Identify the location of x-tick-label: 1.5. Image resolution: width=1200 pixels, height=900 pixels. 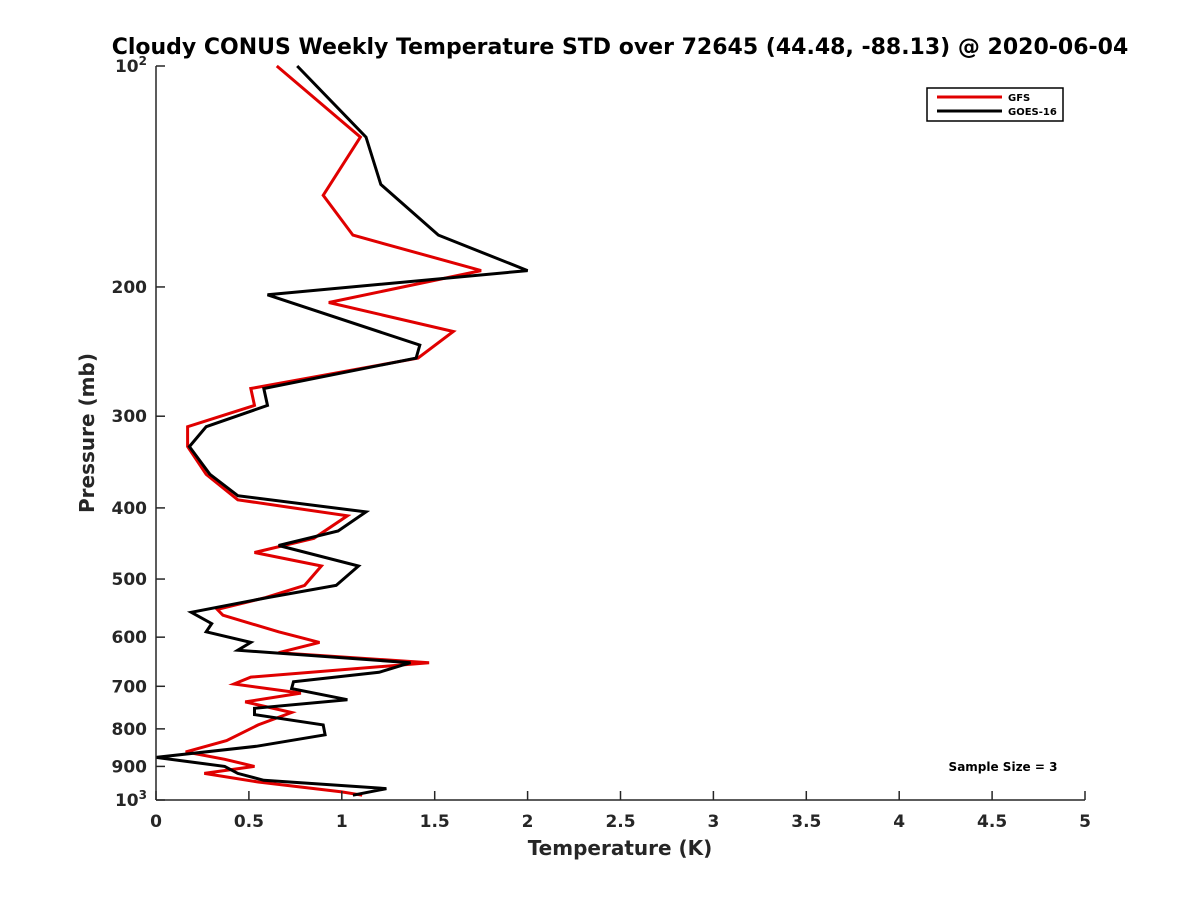
(435, 822).